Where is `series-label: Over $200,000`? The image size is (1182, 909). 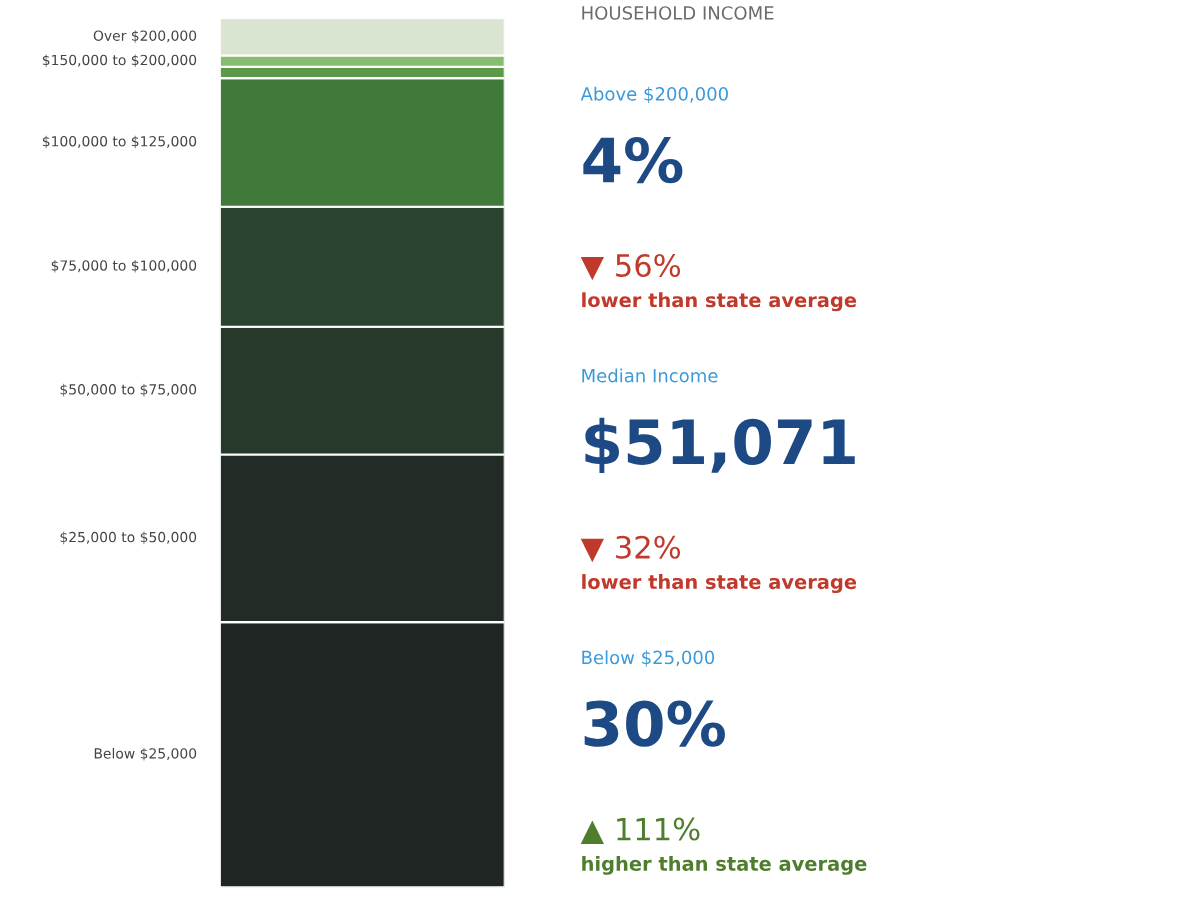
series-label: Over $200,000 is located at coordinates (145, 36).